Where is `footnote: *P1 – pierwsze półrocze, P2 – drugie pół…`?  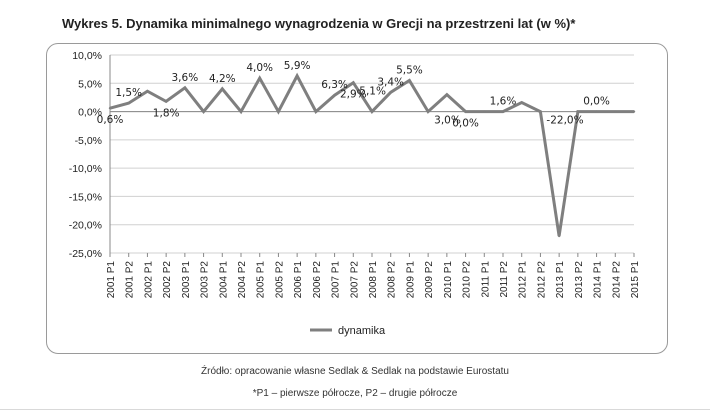 footnote: *P1 – pierwsze półrocze, P2 – drugie pół… is located at coordinates (355, 393).